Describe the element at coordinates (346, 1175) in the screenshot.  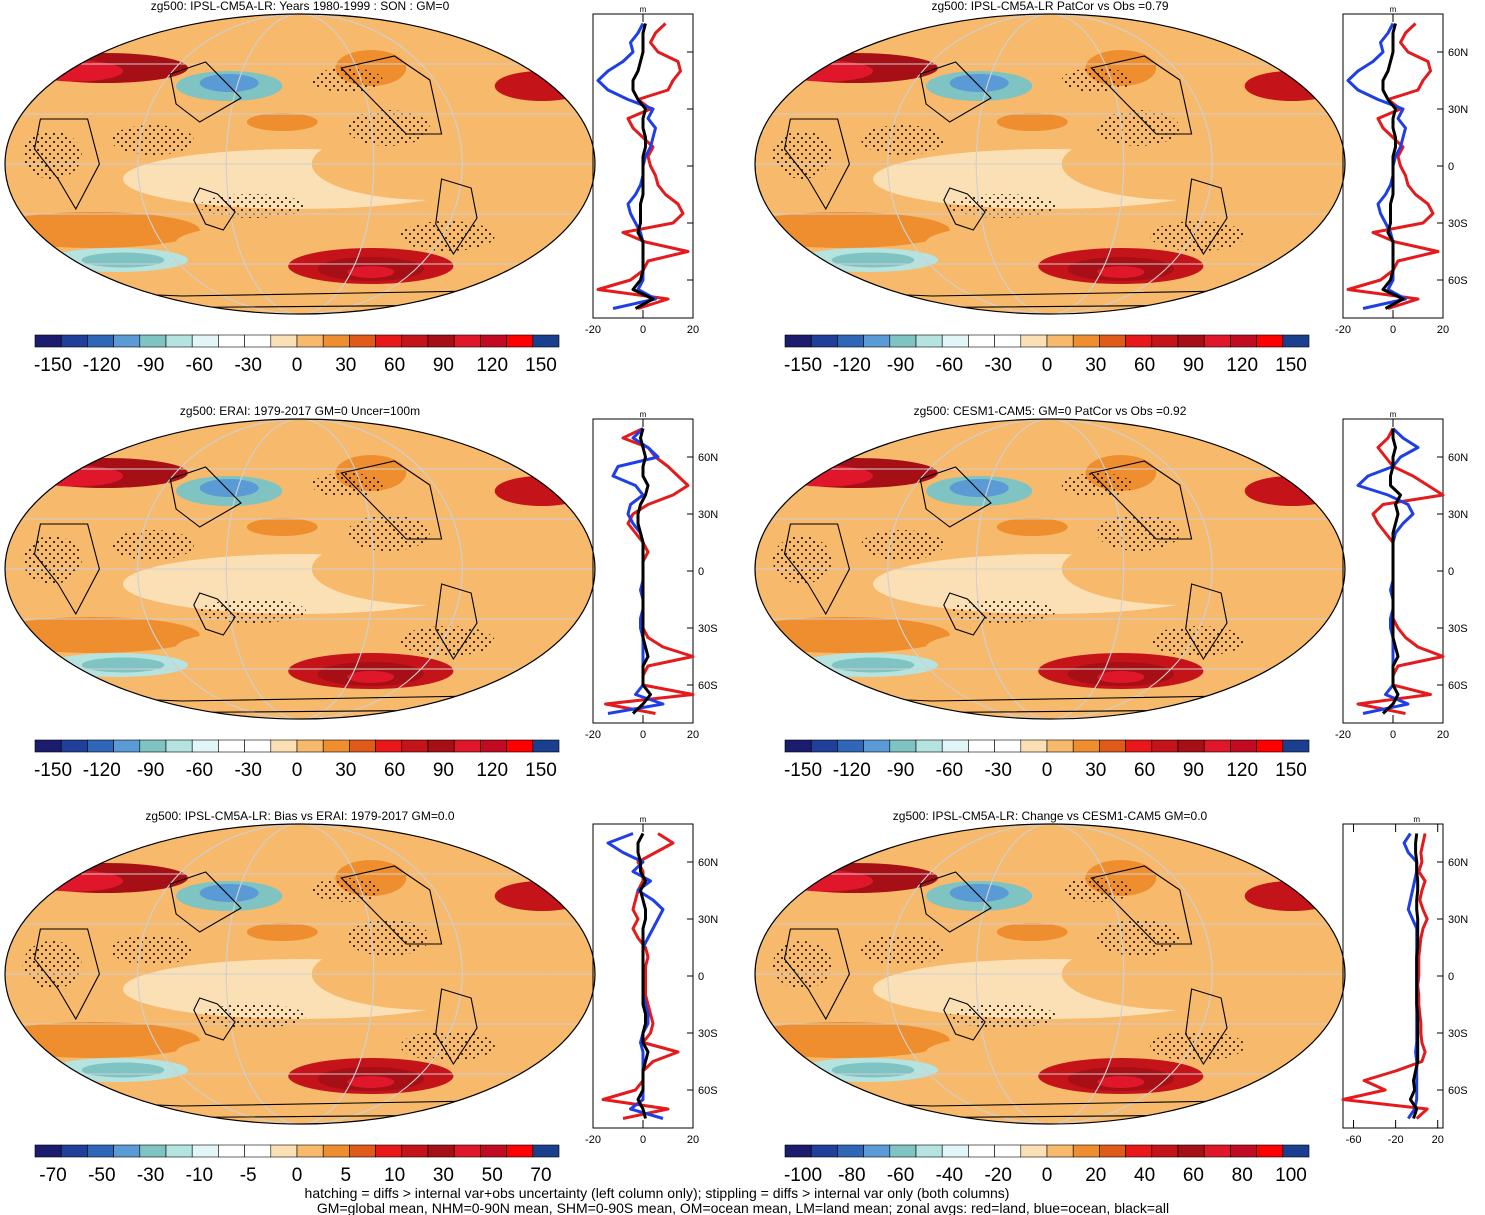
I see `colorbar-label: 5` at that location.